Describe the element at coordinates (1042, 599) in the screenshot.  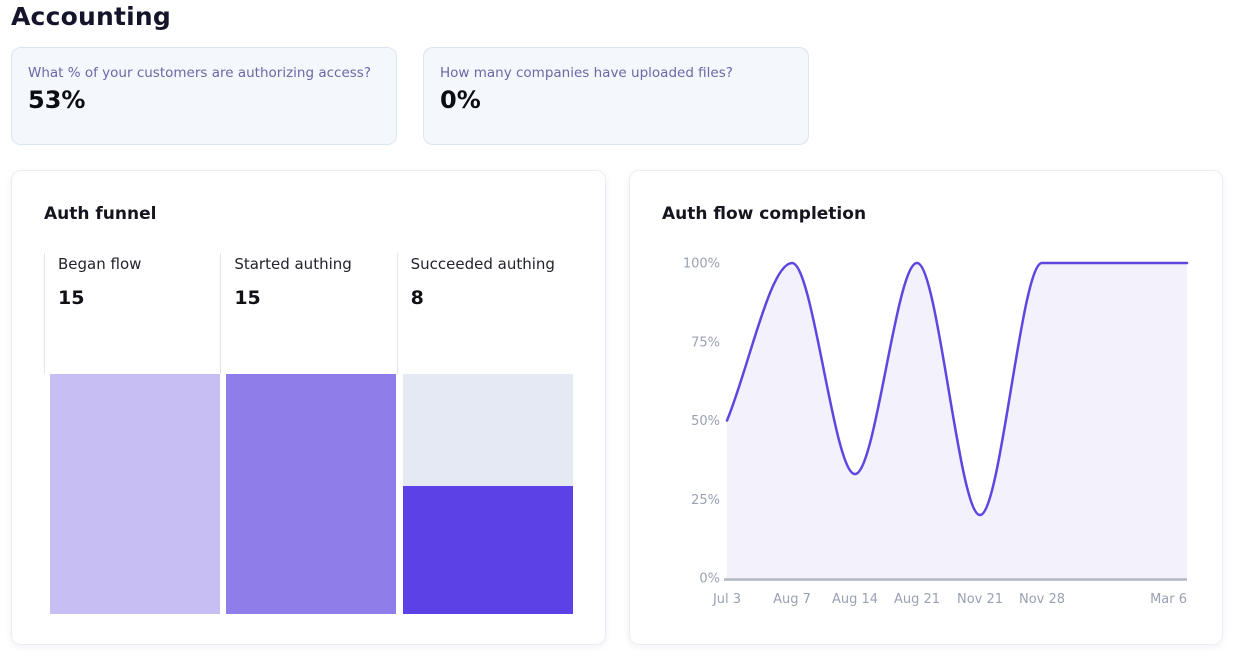
I see `x-axis-tick-label: Nov 28` at that location.